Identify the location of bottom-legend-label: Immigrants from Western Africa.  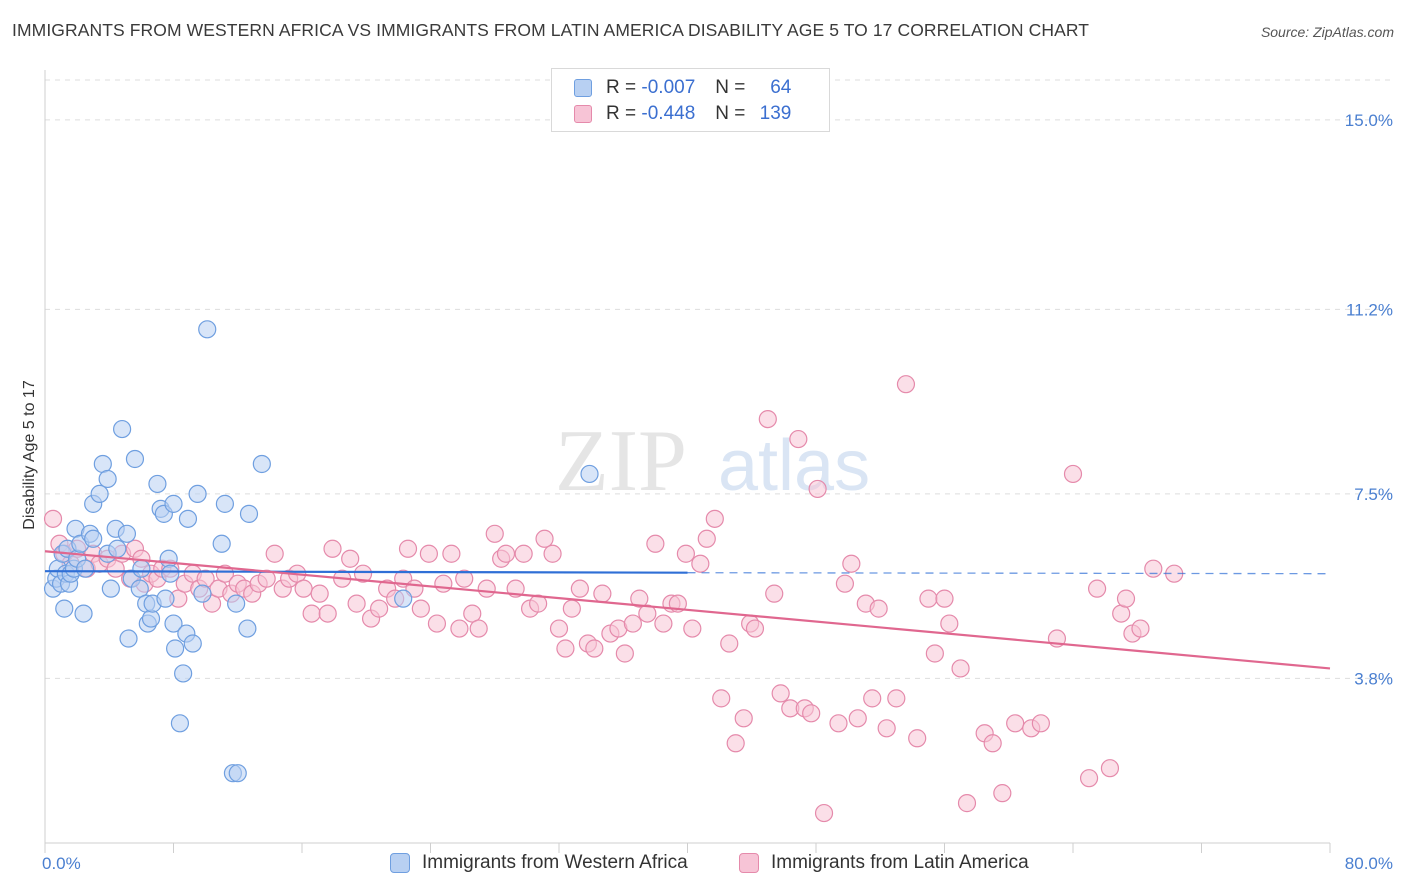
(555, 862).